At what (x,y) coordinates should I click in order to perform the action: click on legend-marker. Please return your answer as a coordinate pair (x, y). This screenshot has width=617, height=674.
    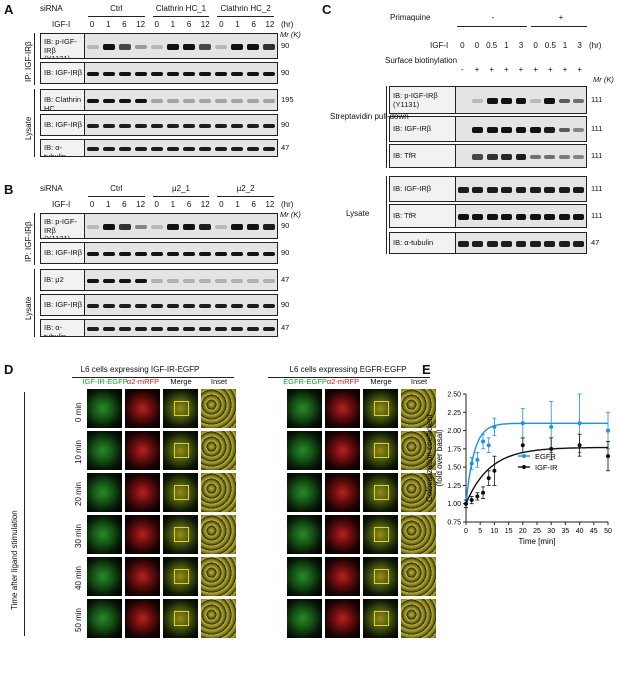
    Looking at the image, I should click on (524, 467).